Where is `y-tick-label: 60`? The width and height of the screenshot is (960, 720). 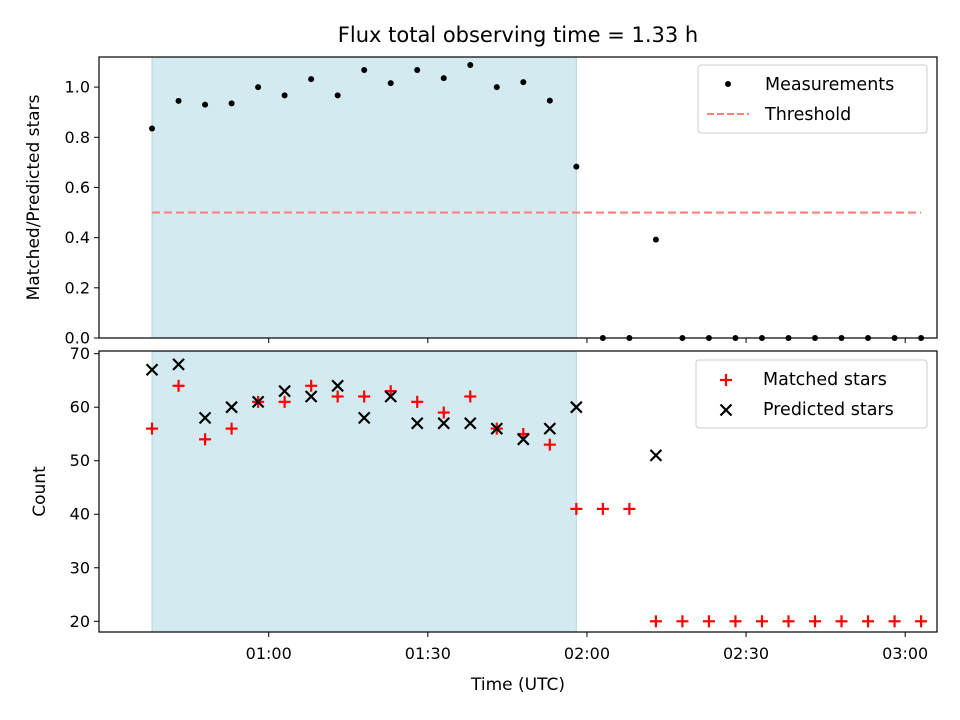
y-tick-label: 60 is located at coordinates (80, 407).